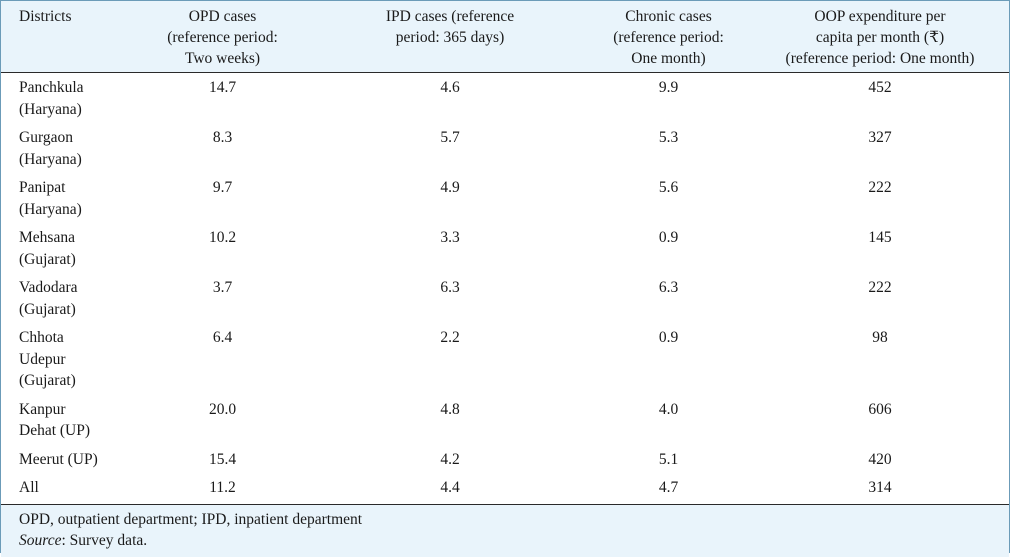 The width and height of the screenshot is (1010, 557). I want to click on district-cell: Panipat (Haryana), so click(66, 195).